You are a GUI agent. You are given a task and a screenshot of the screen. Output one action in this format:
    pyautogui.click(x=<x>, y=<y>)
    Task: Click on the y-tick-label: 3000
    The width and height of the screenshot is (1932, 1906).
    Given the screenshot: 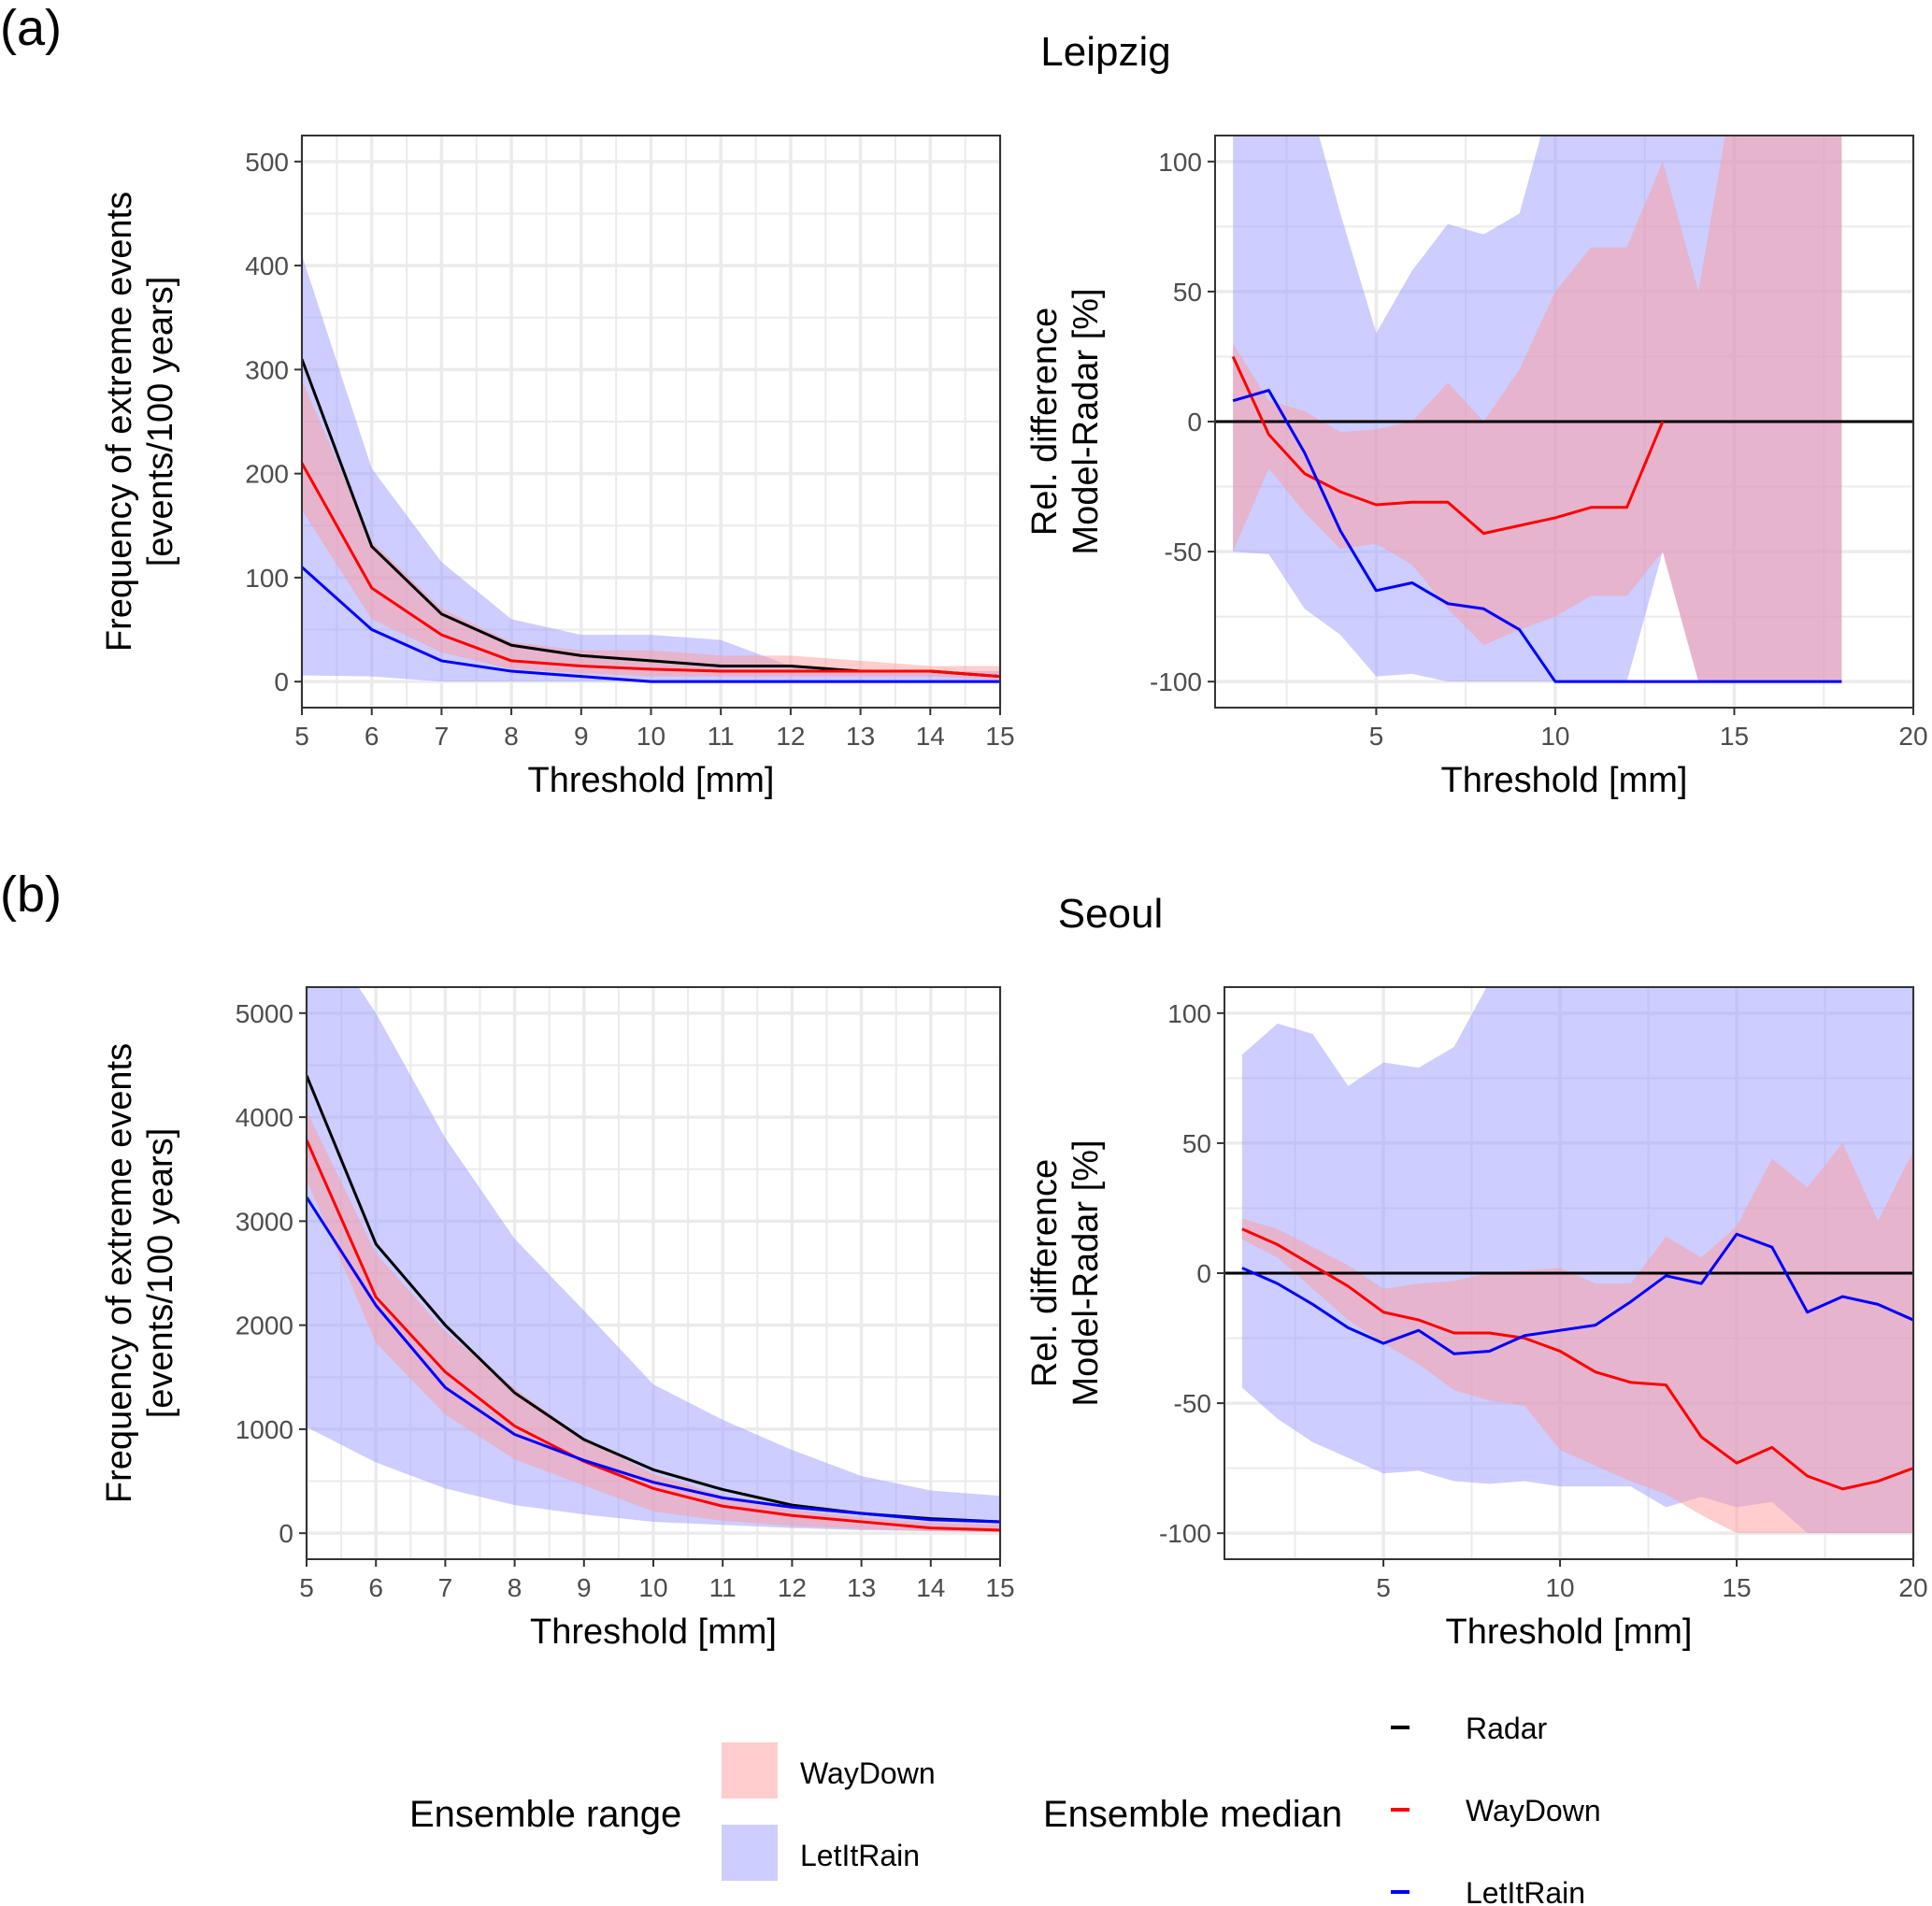 What is the action you would take?
    pyautogui.click(x=264, y=1221)
    